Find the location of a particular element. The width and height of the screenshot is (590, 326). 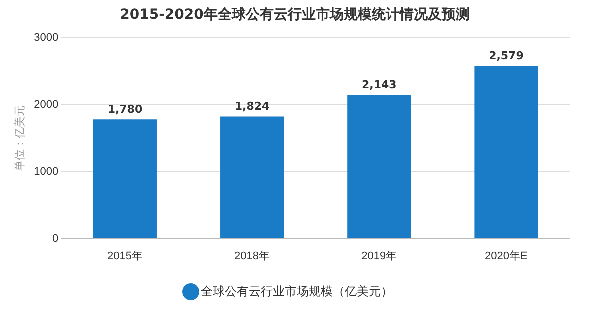

text: 1,780 is located at coordinates (125, 109).